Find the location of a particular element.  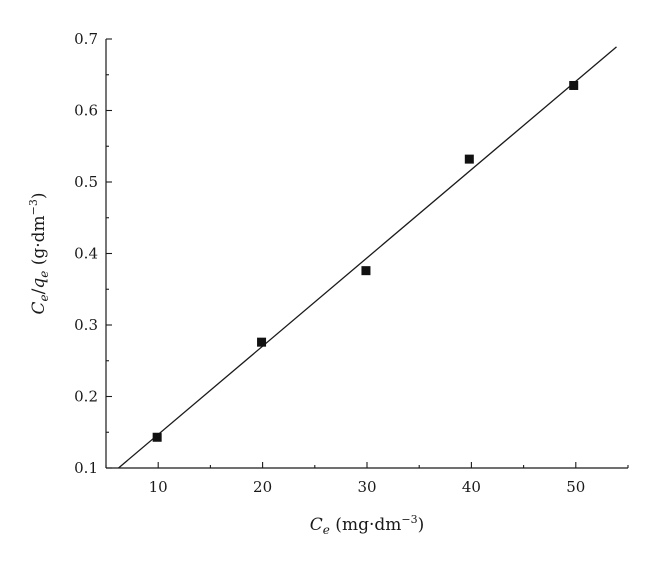

y-tick-label: 0.7 is located at coordinates (86, 39).